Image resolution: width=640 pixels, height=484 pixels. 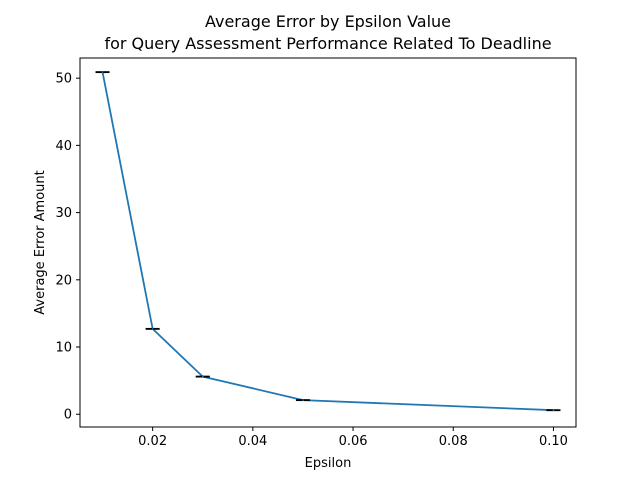 What do you see at coordinates (553, 441) in the screenshot?
I see `x-tick-label: 0.10` at bounding box center [553, 441].